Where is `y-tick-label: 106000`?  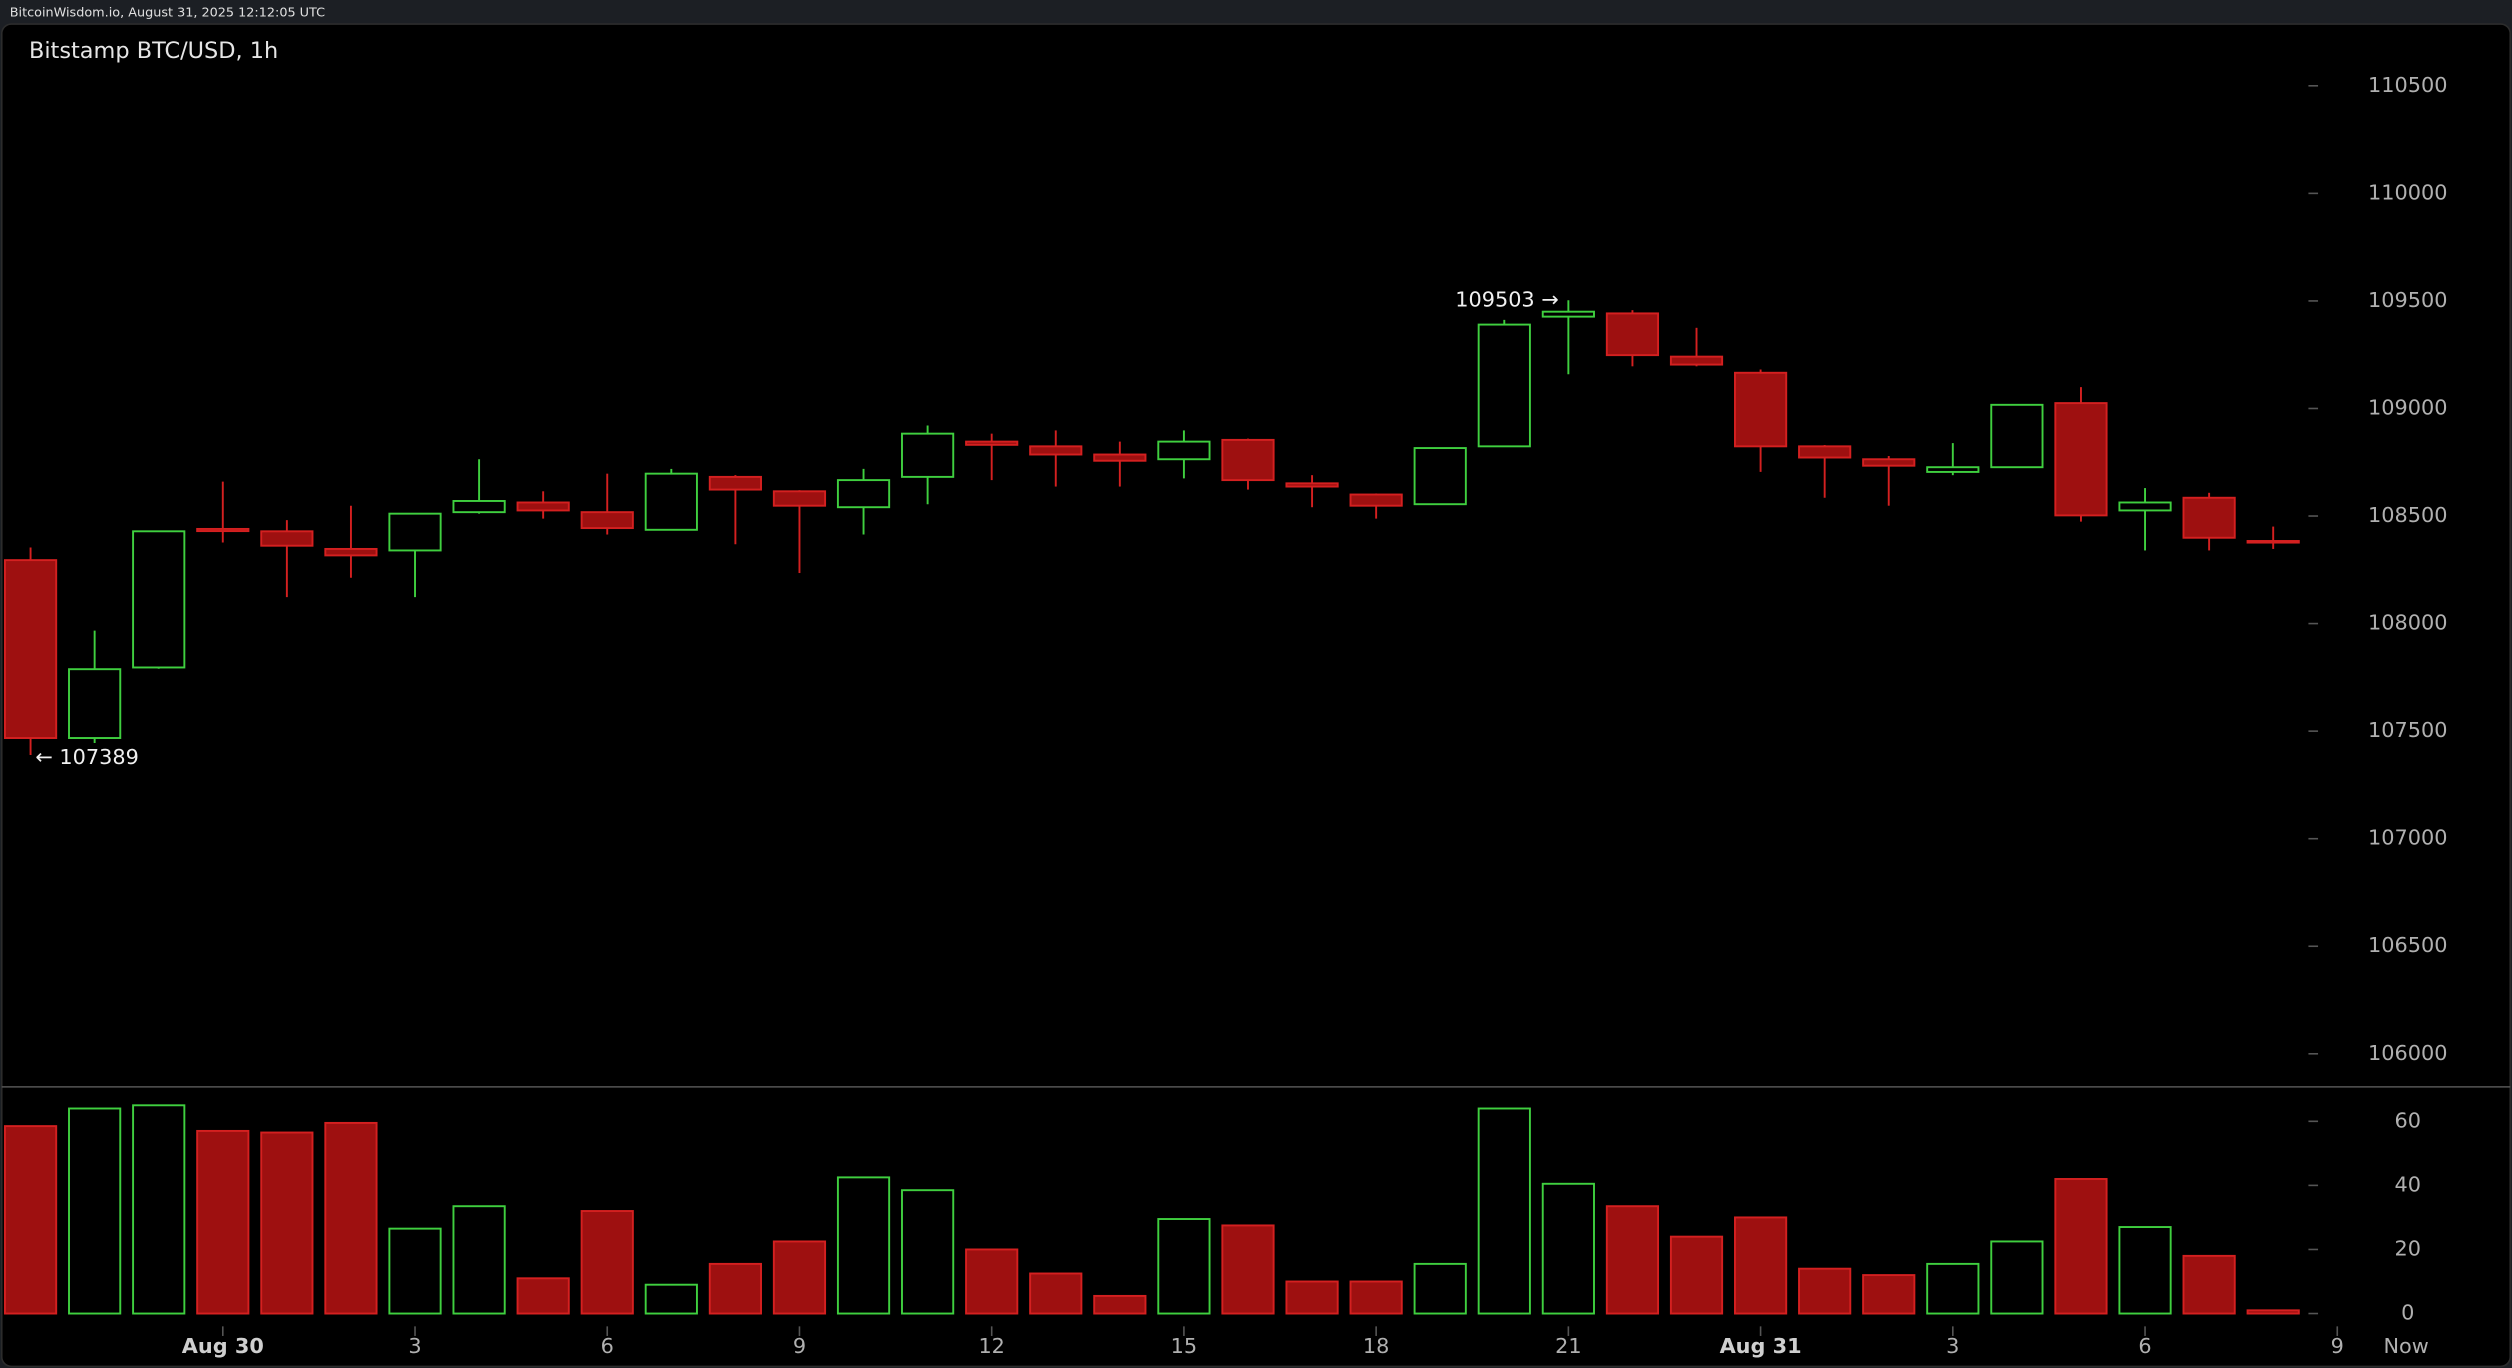 y-tick-label: 106000 is located at coordinates (2407, 1053).